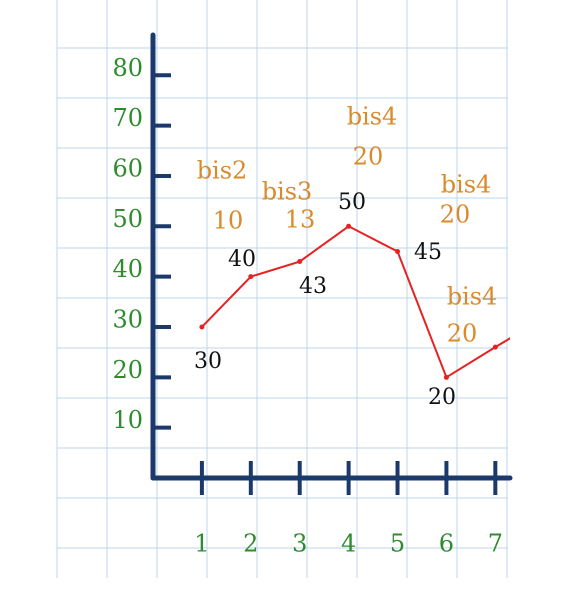 The width and height of the screenshot is (579, 603). What do you see at coordinates (348, 544) in the screenshot?
I see `x-tick-label: 4` at bounding box center [348, 544].